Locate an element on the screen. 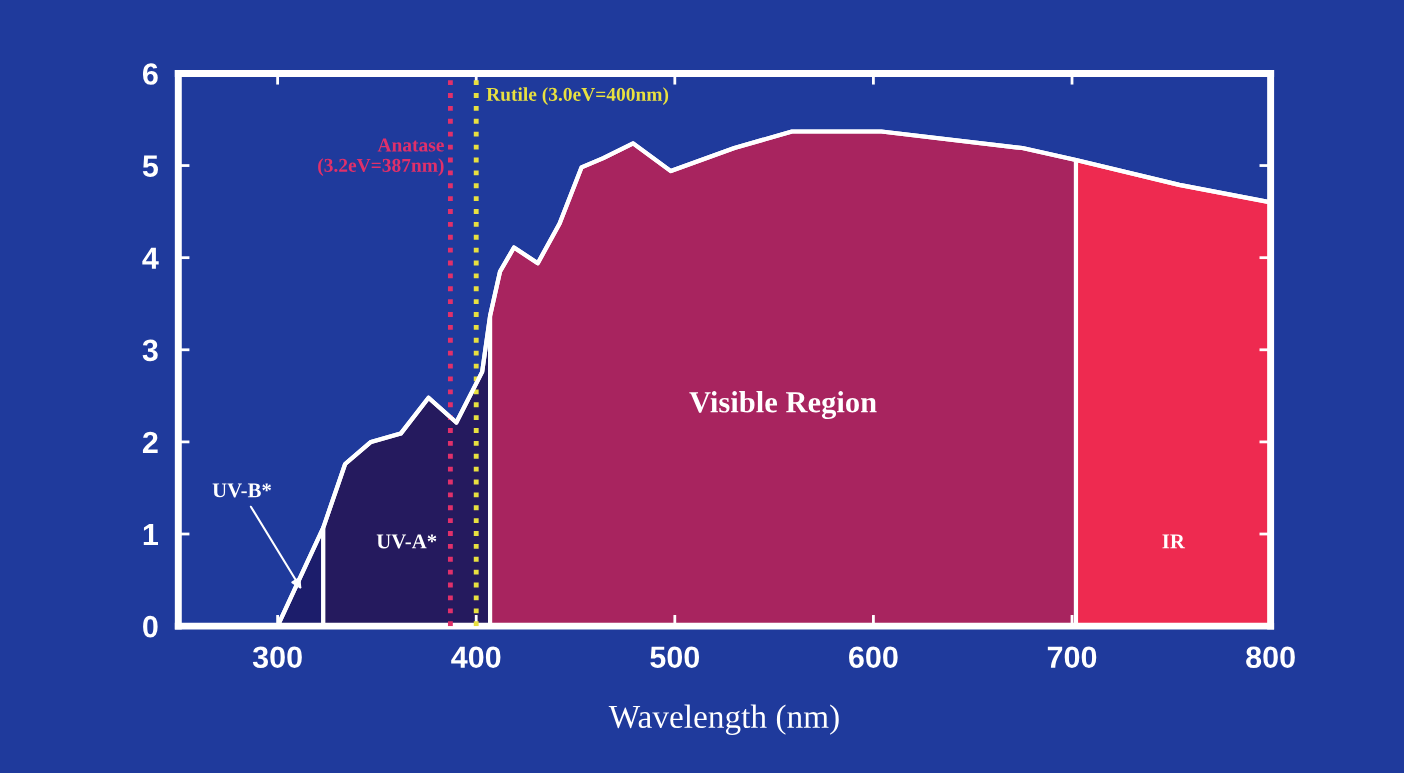  x-axis-title: Wavelength (nm) is located at coordinates (723, 719).